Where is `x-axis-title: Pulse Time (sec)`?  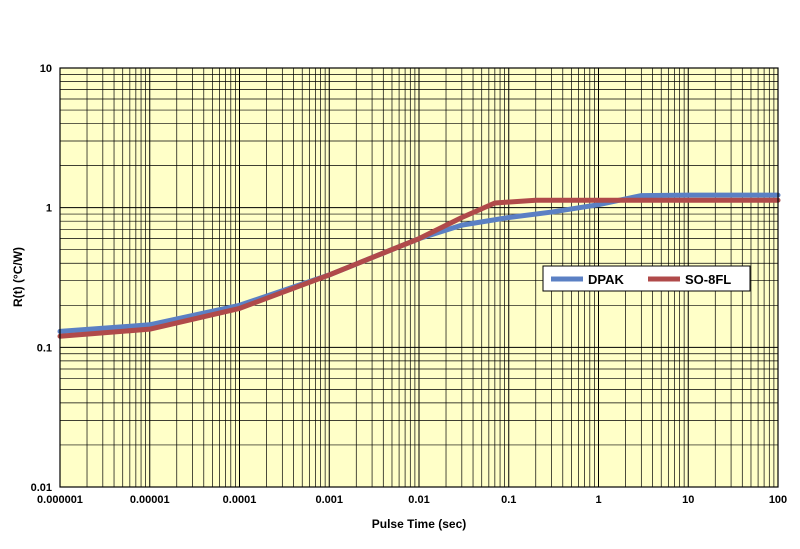
x-axis-title: Pulse Time (sec) is located at coordinates (419, 524).